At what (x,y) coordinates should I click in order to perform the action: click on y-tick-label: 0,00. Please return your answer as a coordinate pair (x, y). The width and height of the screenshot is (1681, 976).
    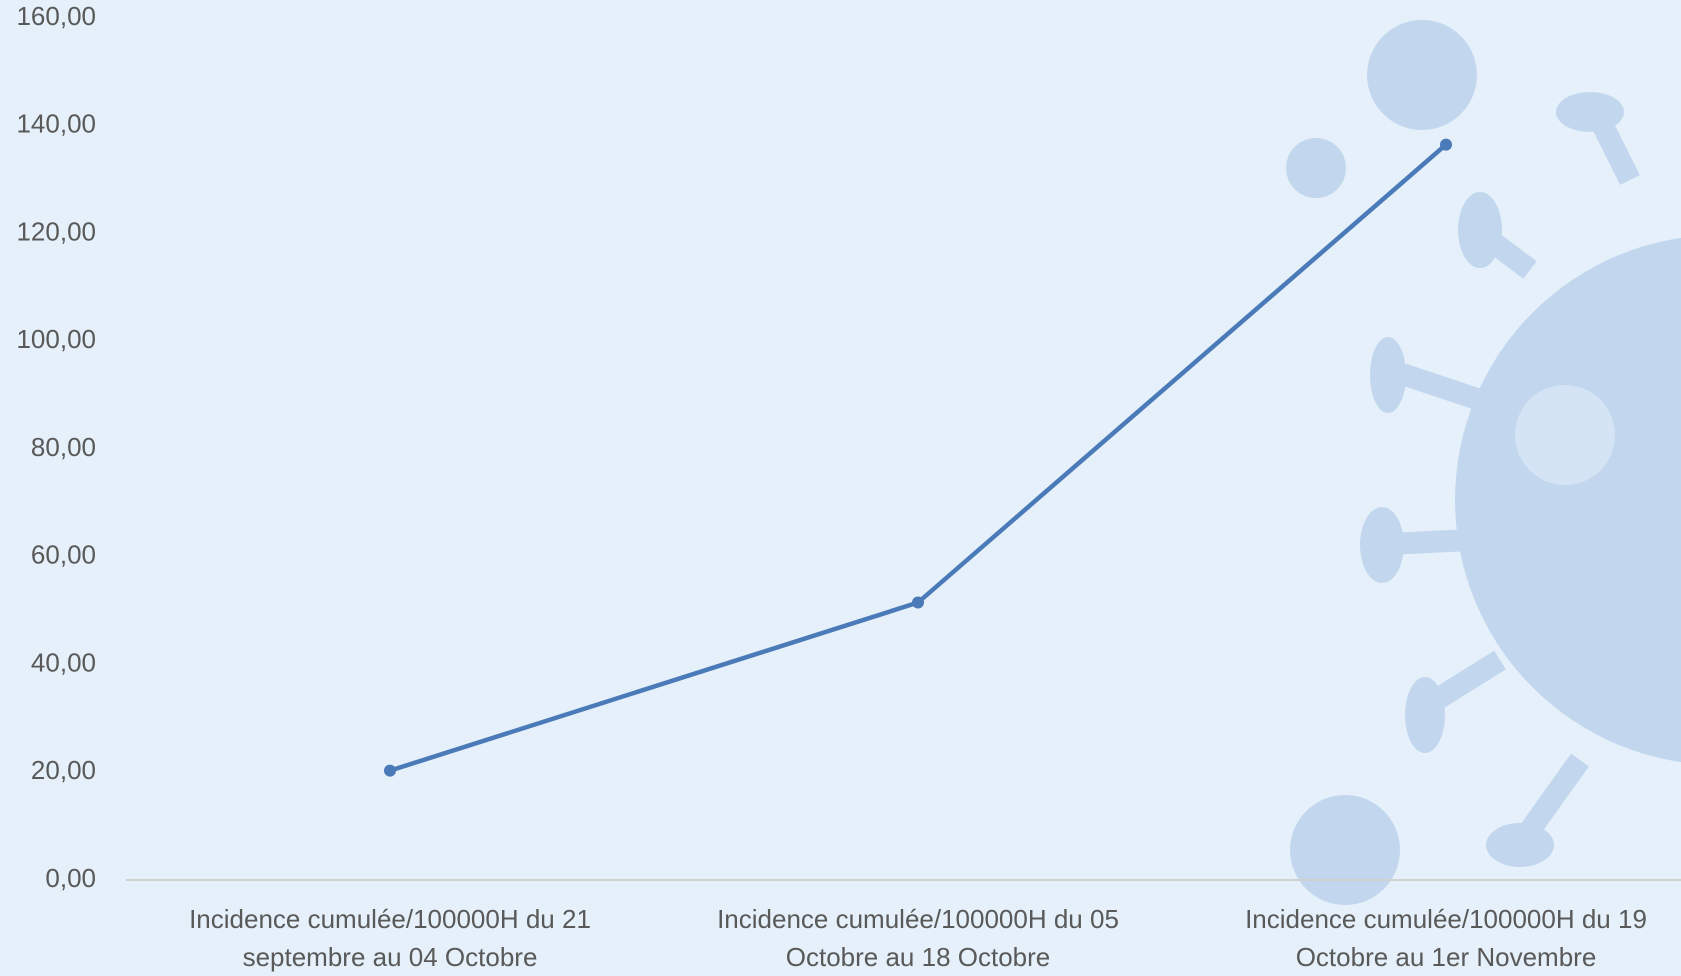
    Looking at the image, I should click on (70, 878).